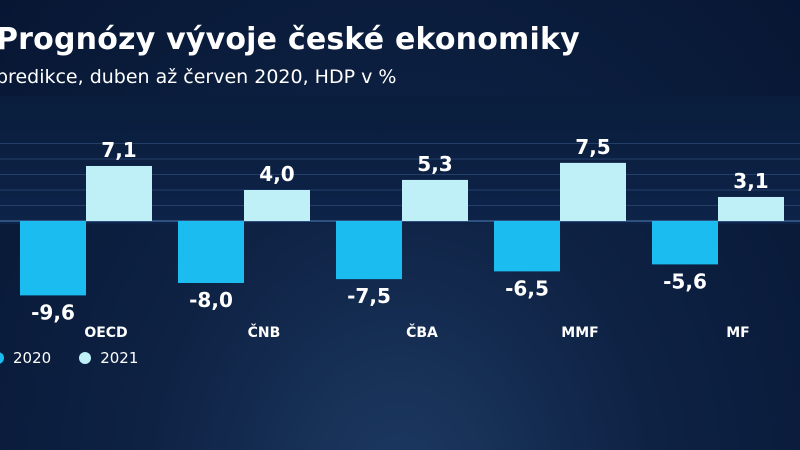  I want to click on bar-2020-mf, so click(685, 243).